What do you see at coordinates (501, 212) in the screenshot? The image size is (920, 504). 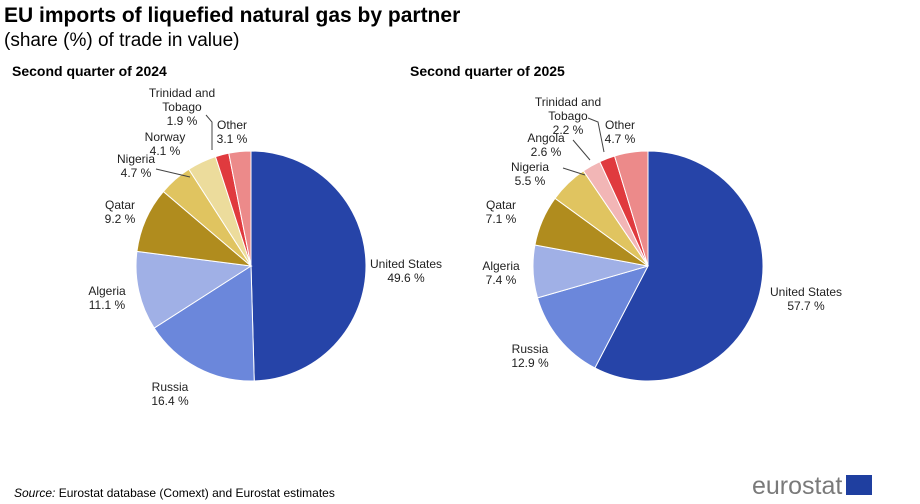 I see `data-label: Qatar 7.1 %` at bounding box center [501, 212].